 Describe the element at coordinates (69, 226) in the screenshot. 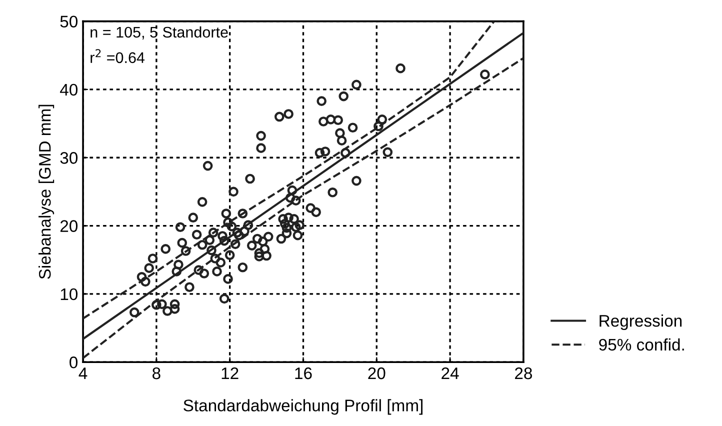

I see `y-tick-label: 20` at that location.